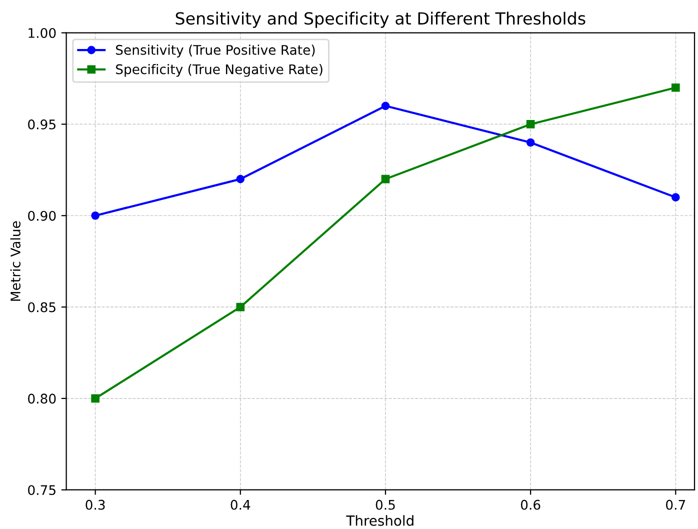  I want to click on x-tick-label: 0.6, so click(530, 505).